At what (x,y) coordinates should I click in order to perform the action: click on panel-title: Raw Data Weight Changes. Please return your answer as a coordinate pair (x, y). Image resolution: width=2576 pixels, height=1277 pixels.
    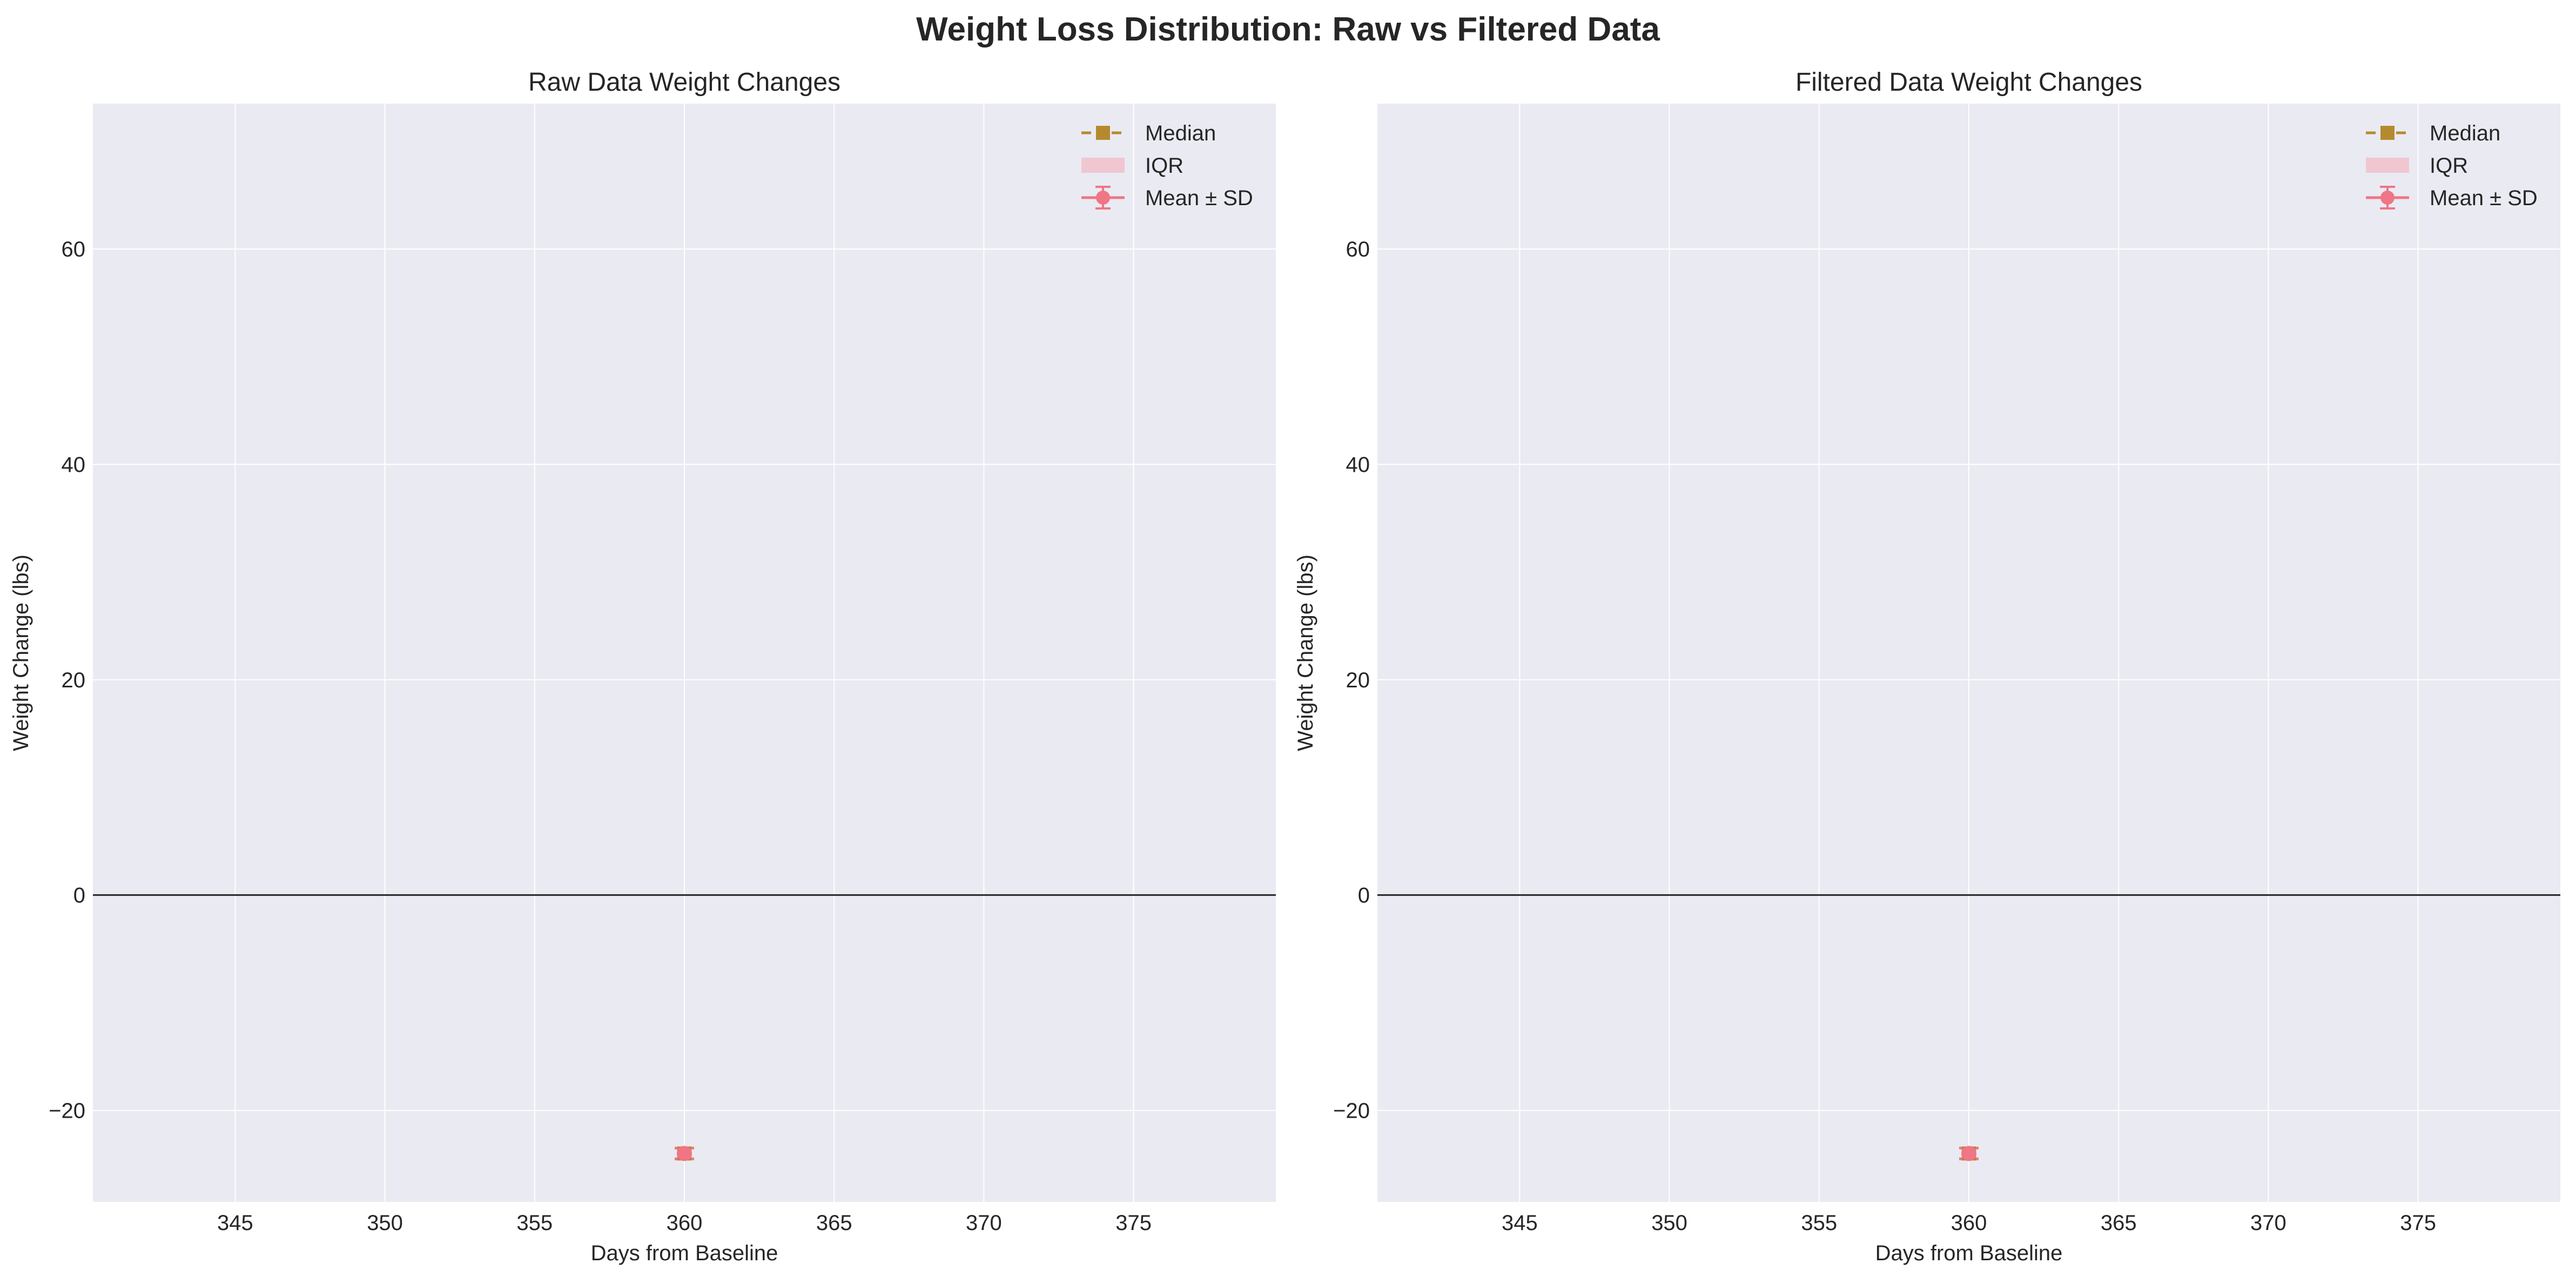
    Looking at the image, I should click on (684, 82).